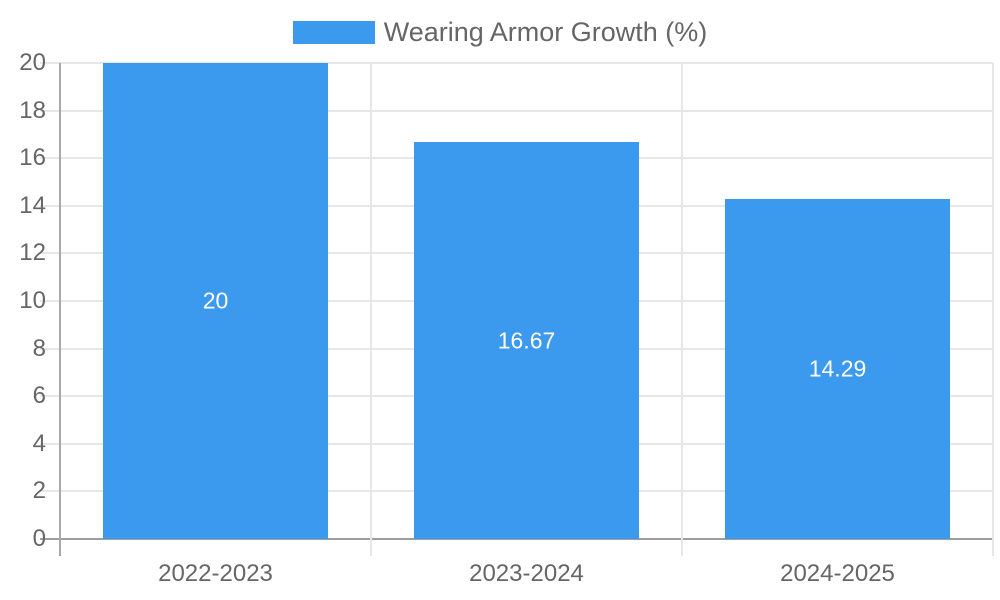 This screenshot has width=1000, height=600. What do you see at coordinates (60, 309) in the screenshot?
I see `y-axis-line` at bounding box center [60, 309].